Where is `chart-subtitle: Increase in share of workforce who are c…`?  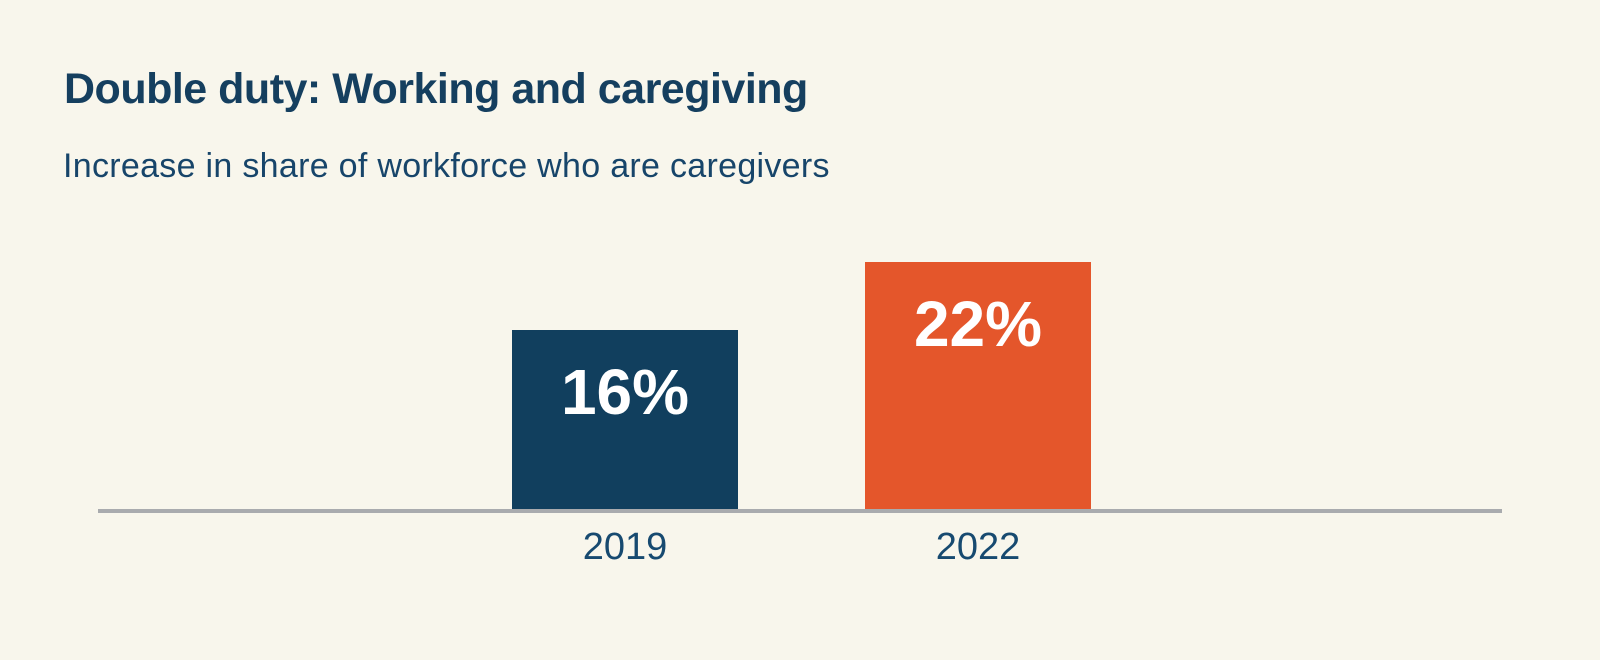 chart-subtitle: Increase in share of workforce who are c… is located at coordinates (446, 166).